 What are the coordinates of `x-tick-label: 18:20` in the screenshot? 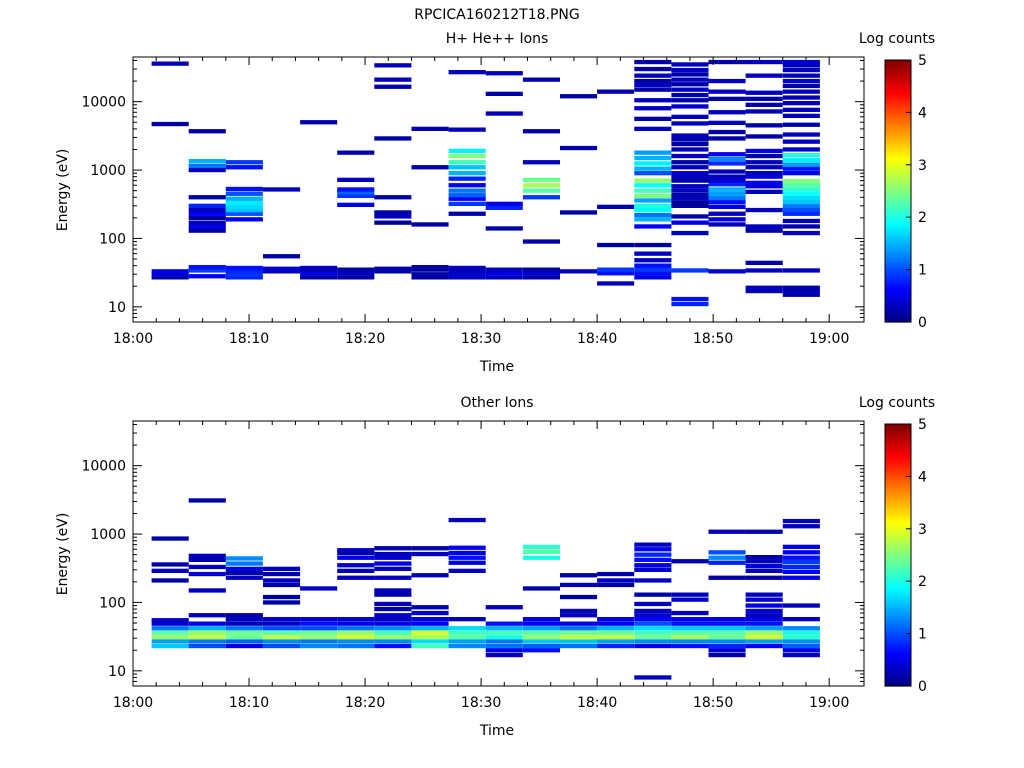 It's located at (365, 703).